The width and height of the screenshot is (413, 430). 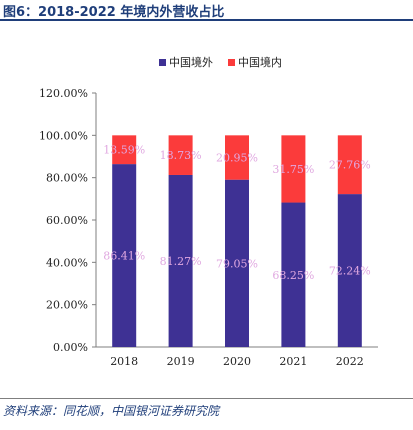 I want to click on bar-domestic-2019, so click(x=180, y=155).